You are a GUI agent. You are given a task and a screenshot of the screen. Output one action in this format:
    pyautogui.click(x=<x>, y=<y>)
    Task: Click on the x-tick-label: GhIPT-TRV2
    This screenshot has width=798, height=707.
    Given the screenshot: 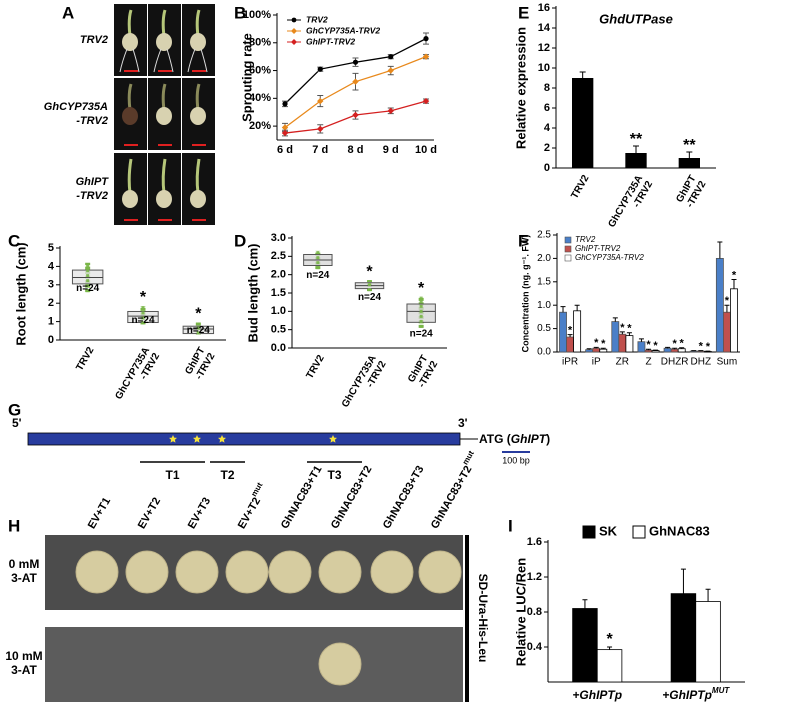 What is the action you would take?
    pyautogui.click(x=691, y=191)
    